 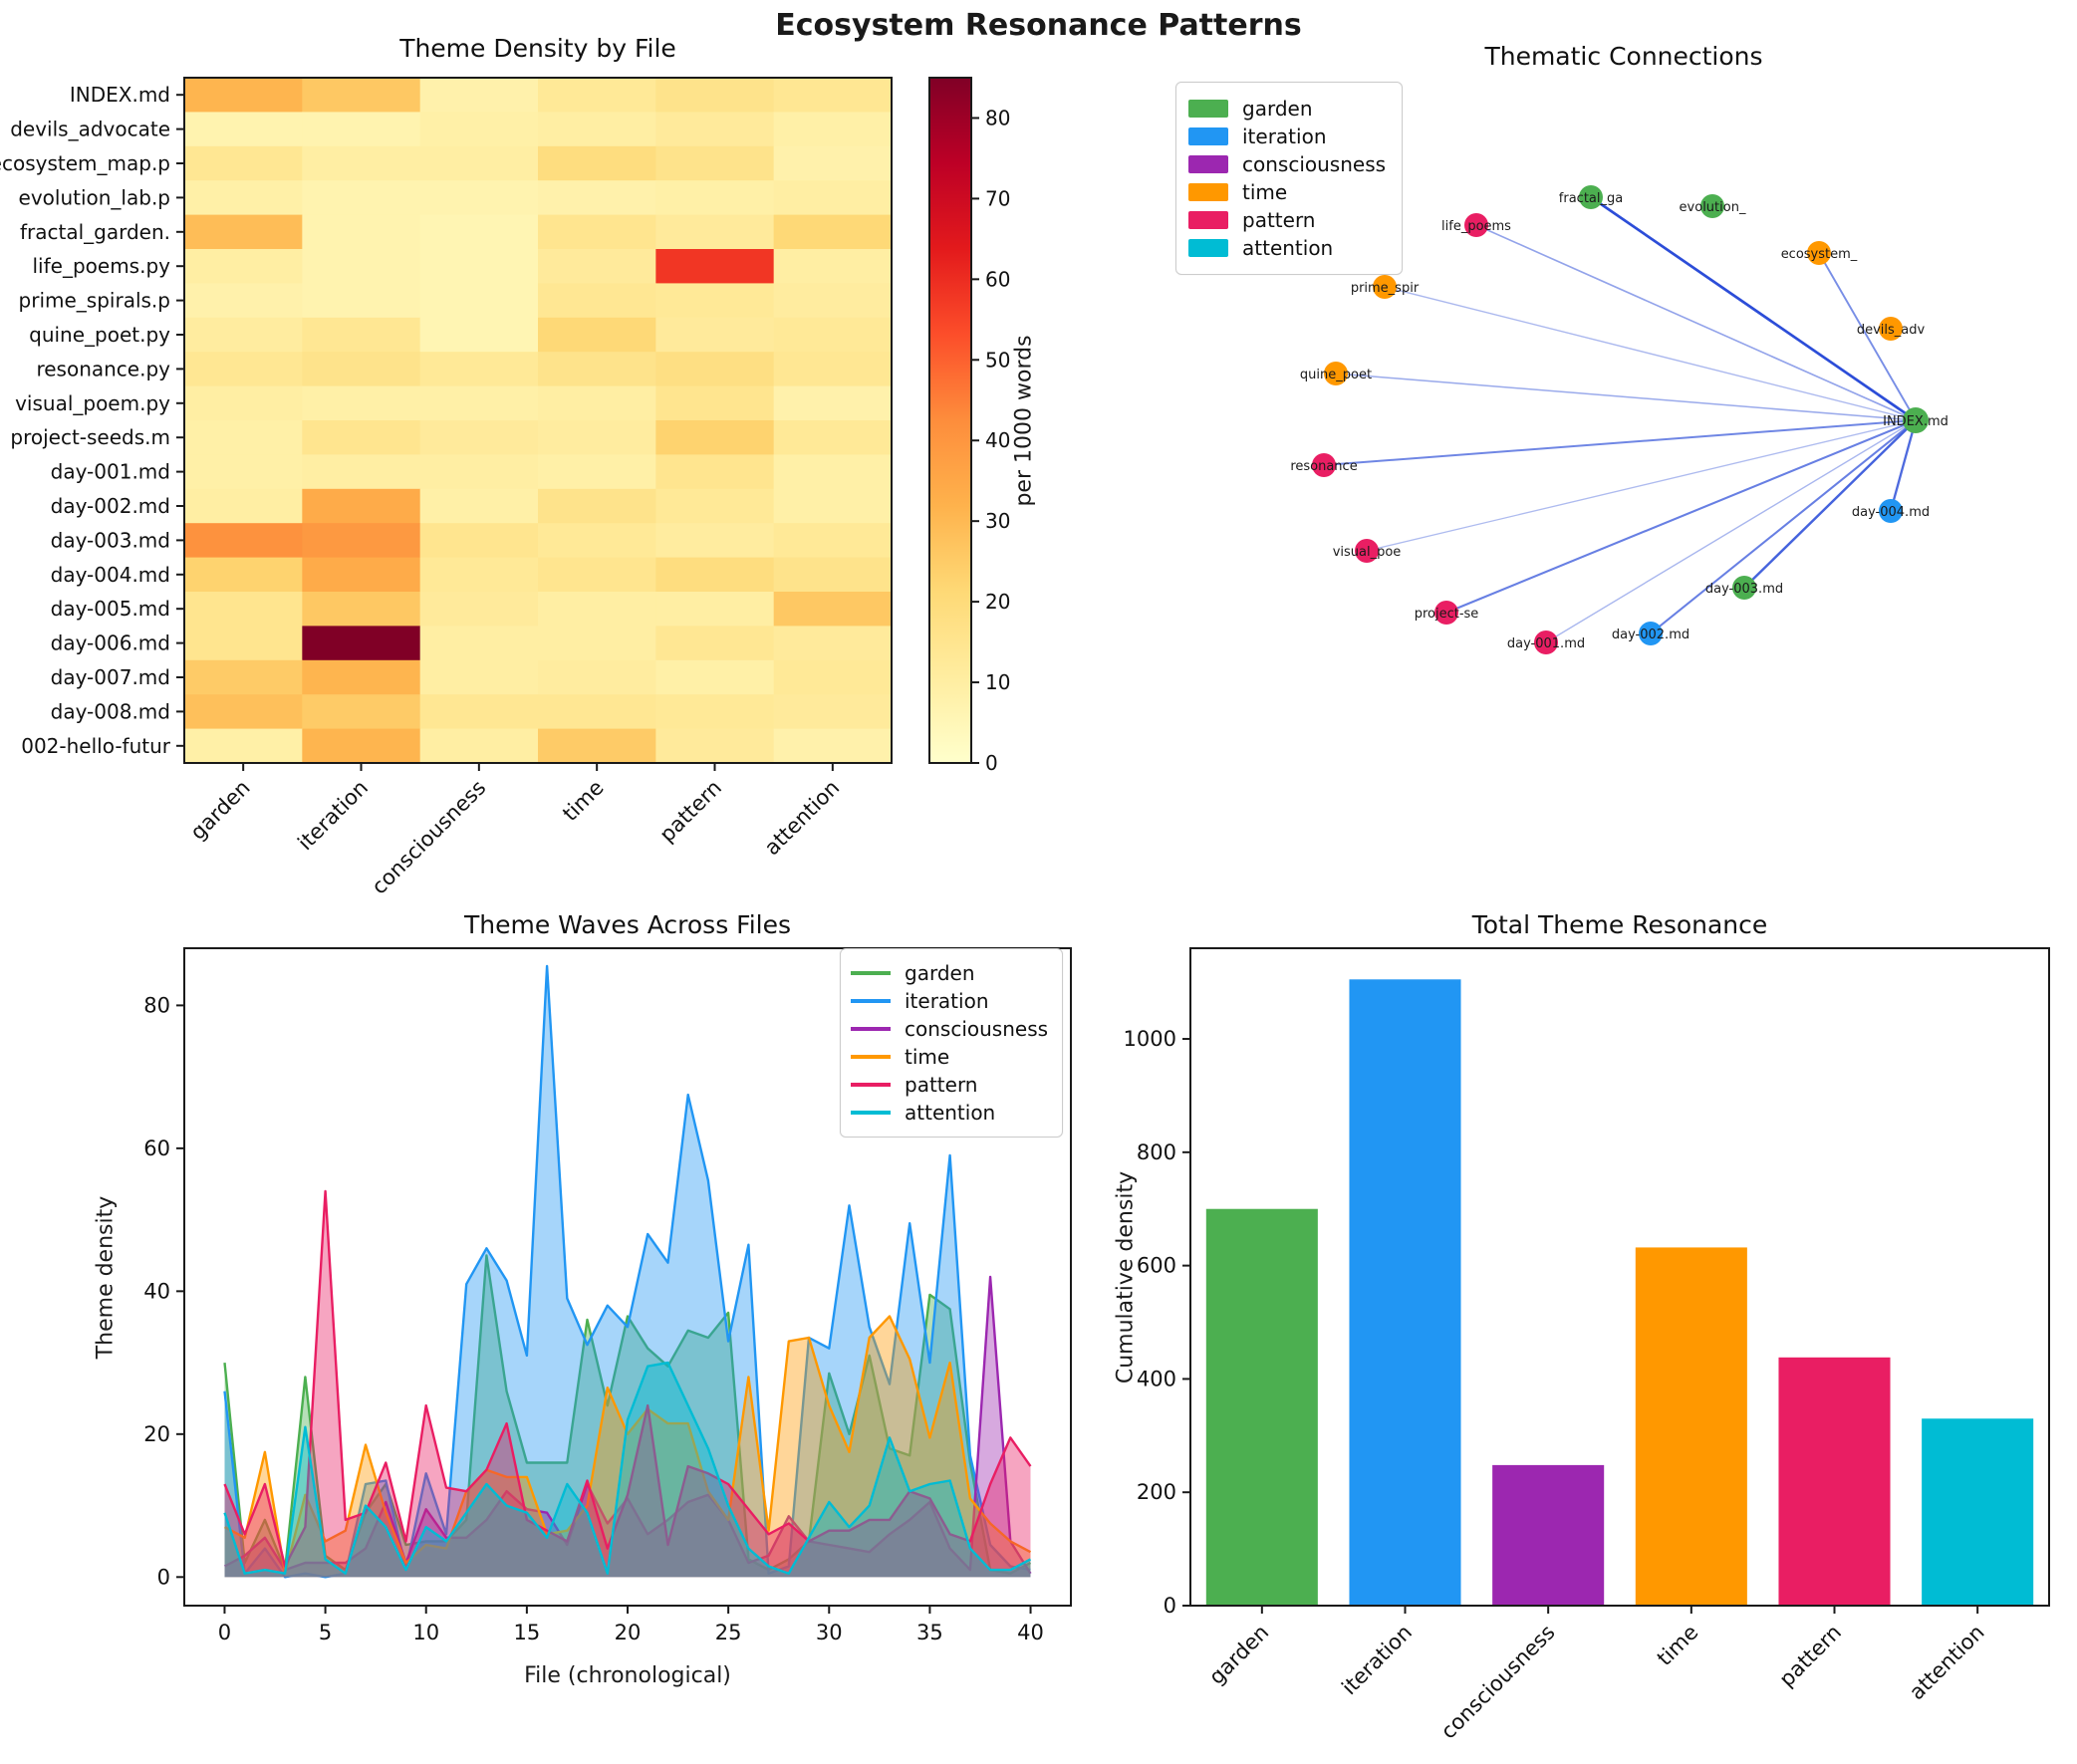 I want to click on waves-legend-item: garden, so click(x=950, y=973).